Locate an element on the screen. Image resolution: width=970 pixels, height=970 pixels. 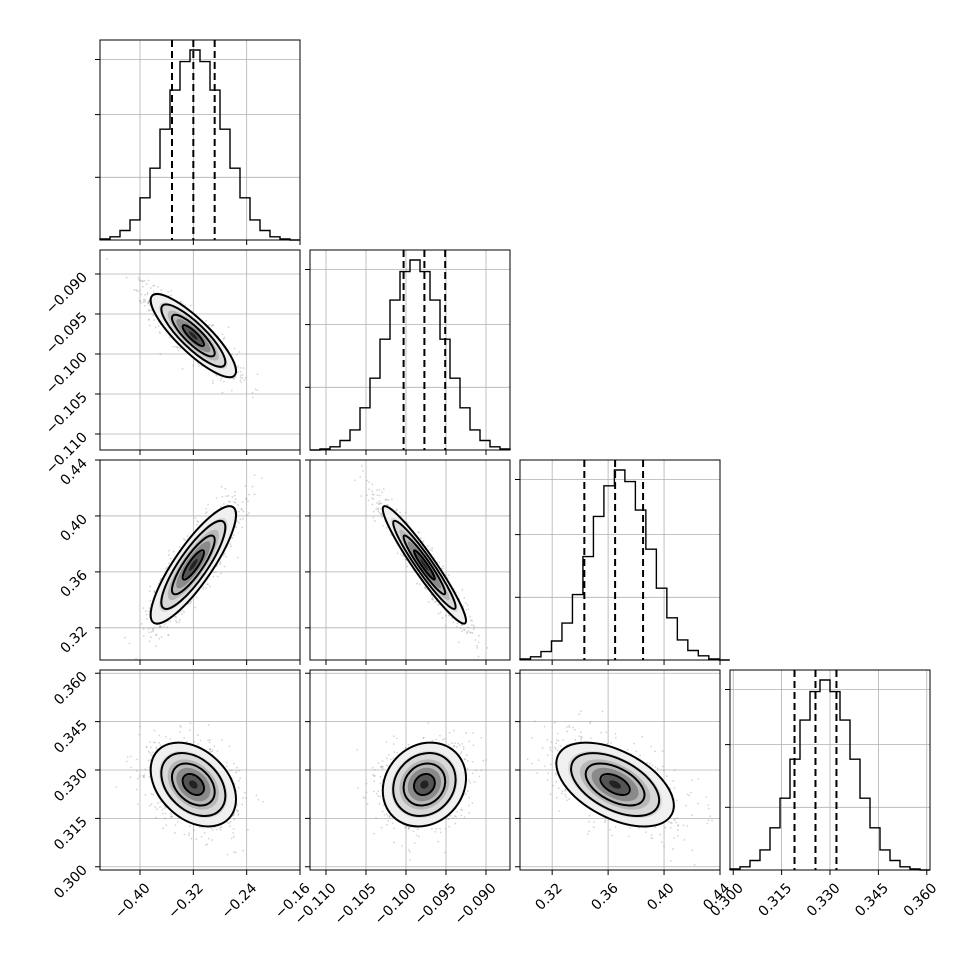
contour-line is located at coordinates (193, 565).